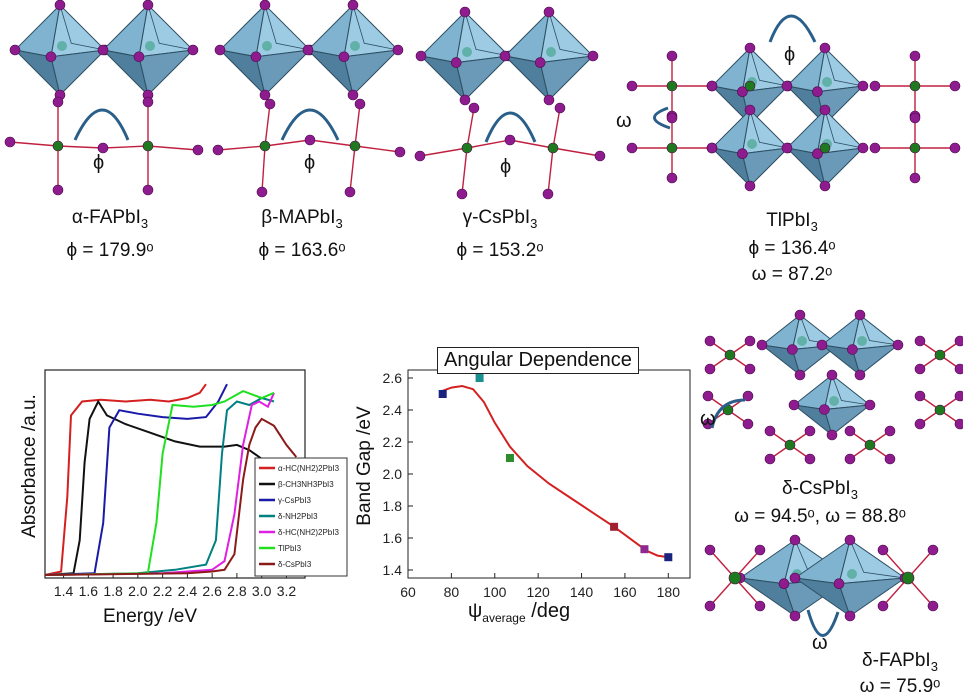  What do you see at coordinates (393, 538) in the screenshot?
I see `y-tick-label: 1.6` at bounding box center [393, 538].